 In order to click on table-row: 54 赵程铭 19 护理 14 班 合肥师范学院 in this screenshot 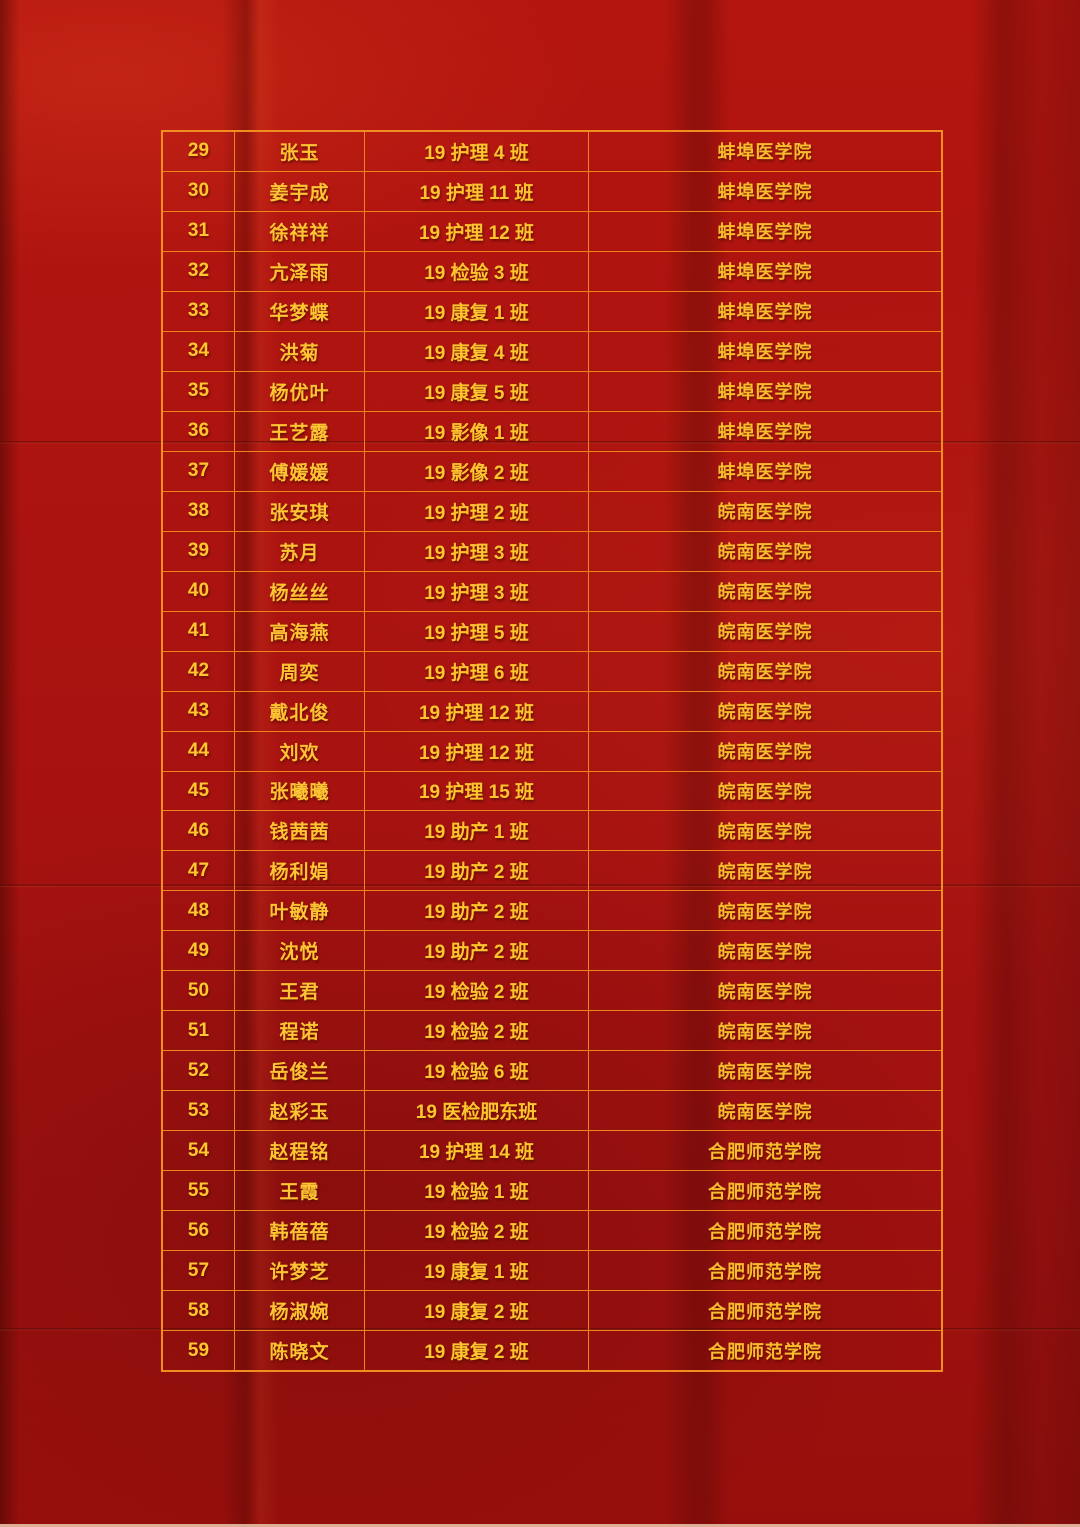, I will do `click(552, 1151)`.